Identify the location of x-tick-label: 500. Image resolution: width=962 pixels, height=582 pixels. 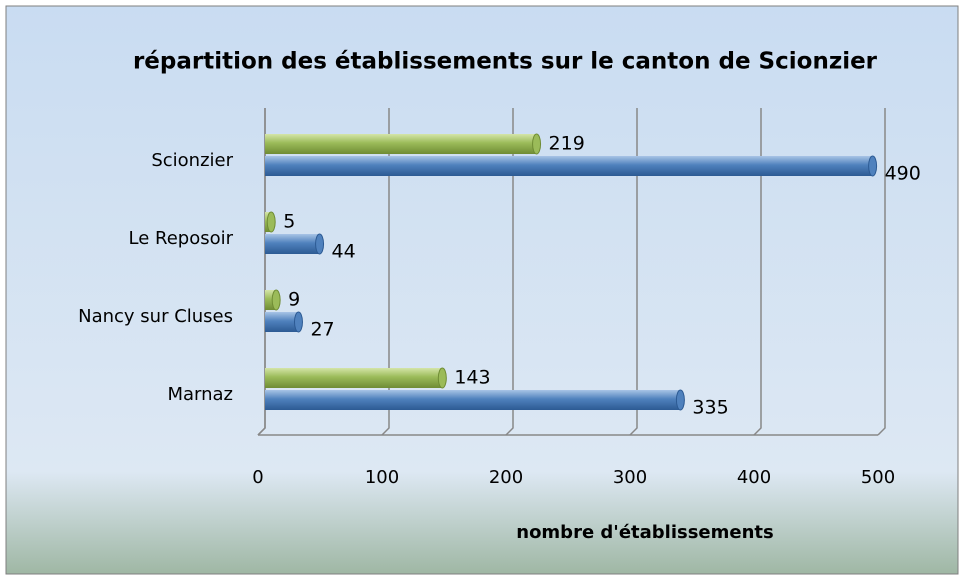
(878, 477).